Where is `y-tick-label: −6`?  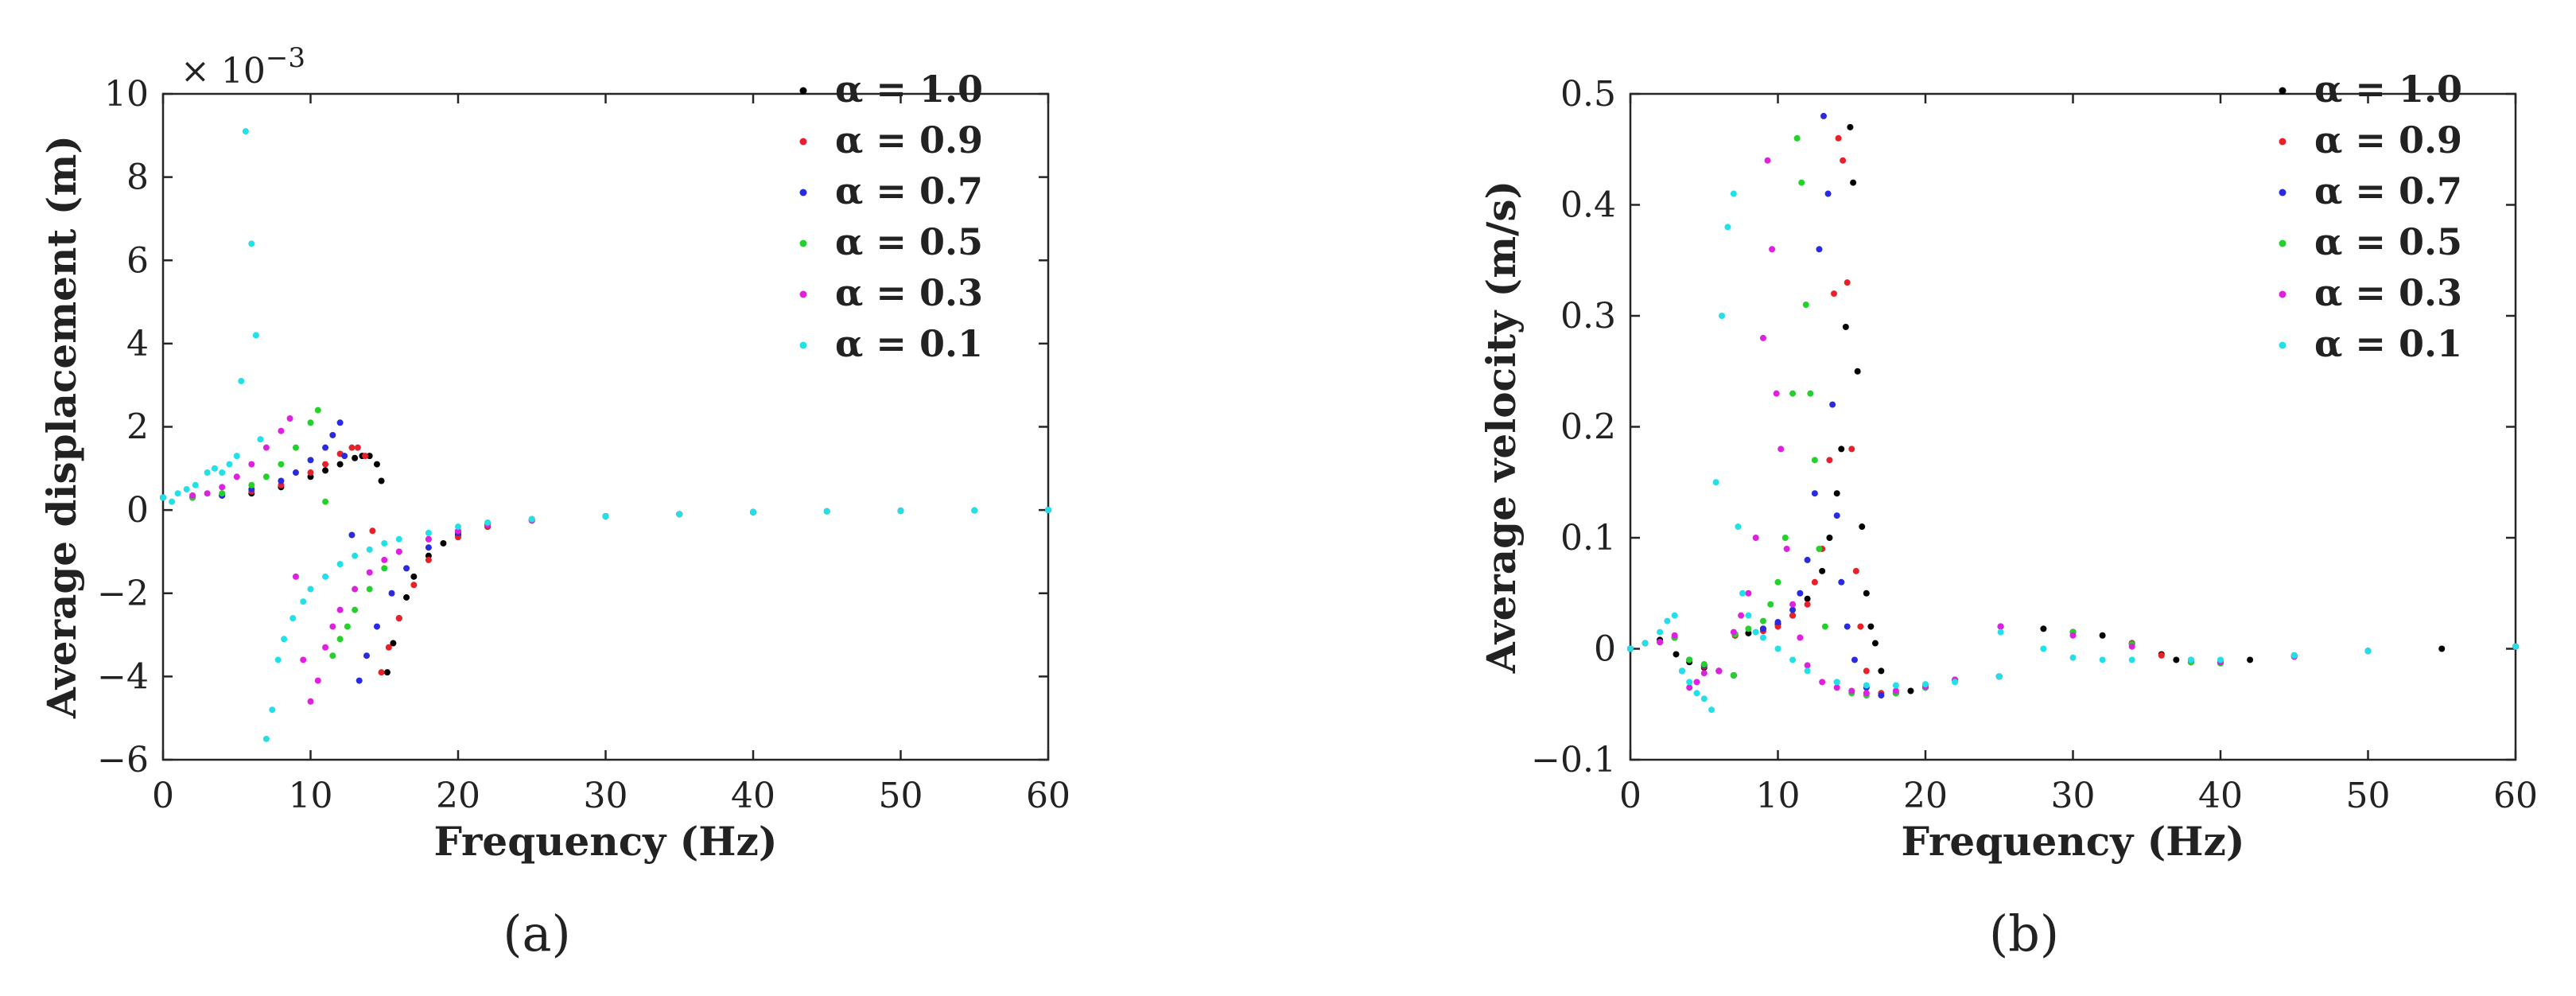 y-tick-label: −6 is located at coordinates (123, 760).